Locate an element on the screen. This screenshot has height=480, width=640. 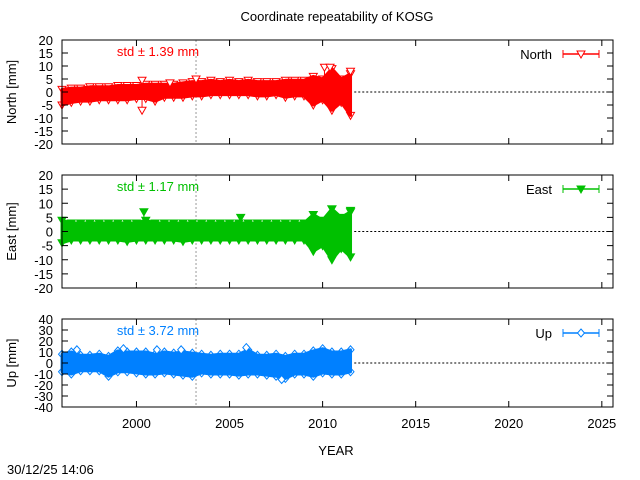
y-tick-label: -20 is located at coordinates (43, 288).